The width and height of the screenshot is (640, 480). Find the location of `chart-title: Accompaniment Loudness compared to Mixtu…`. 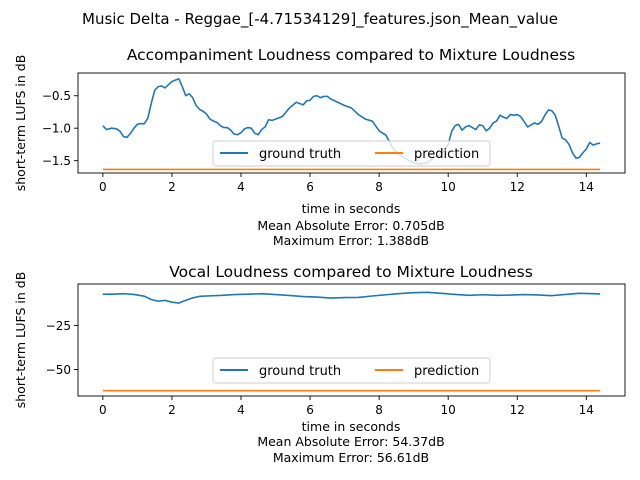

chart-title: Accompaniment Loudness compared to Mixtu… is located at coordinates (351, 55).